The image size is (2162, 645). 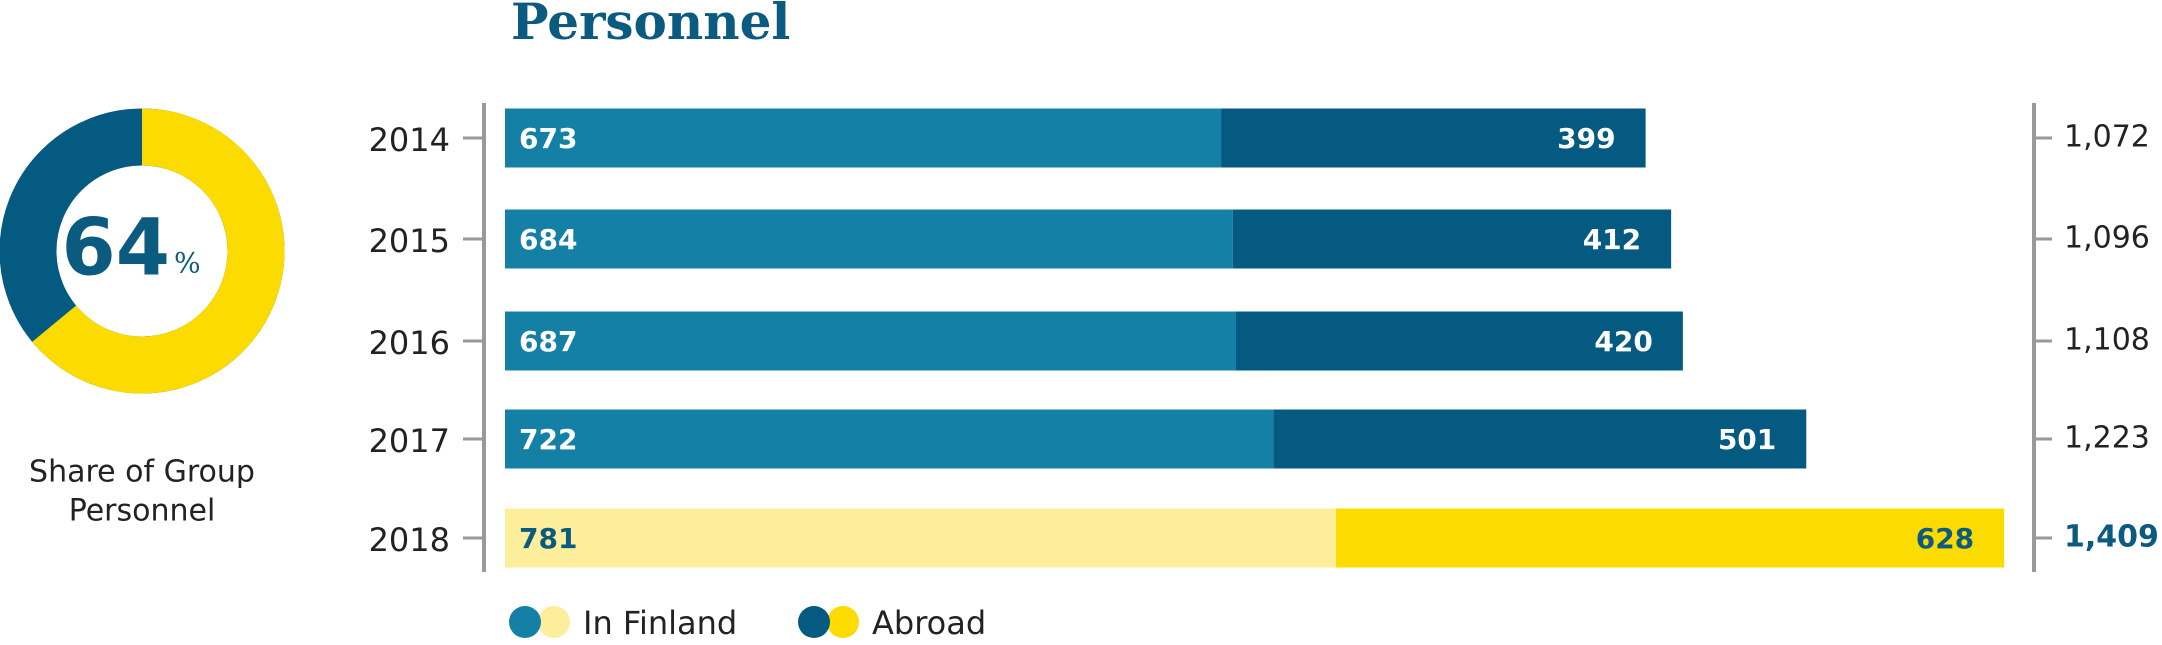 I want to click on donut-label: Personnel, so click(x=142, y=511).